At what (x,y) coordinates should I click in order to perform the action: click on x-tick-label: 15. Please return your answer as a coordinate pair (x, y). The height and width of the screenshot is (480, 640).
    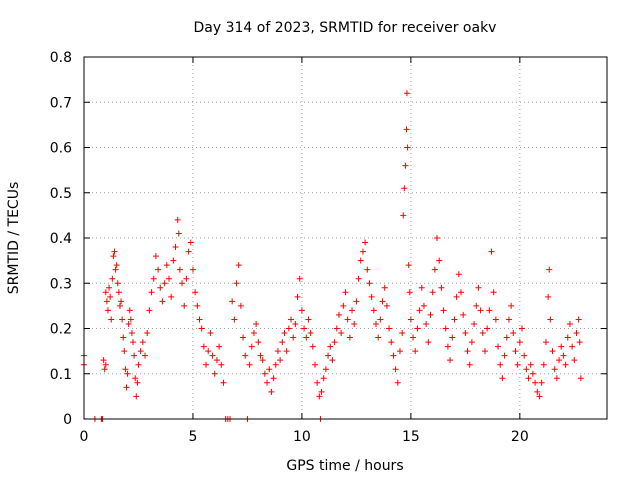
    Looking at the image, I should click on (411, 437).